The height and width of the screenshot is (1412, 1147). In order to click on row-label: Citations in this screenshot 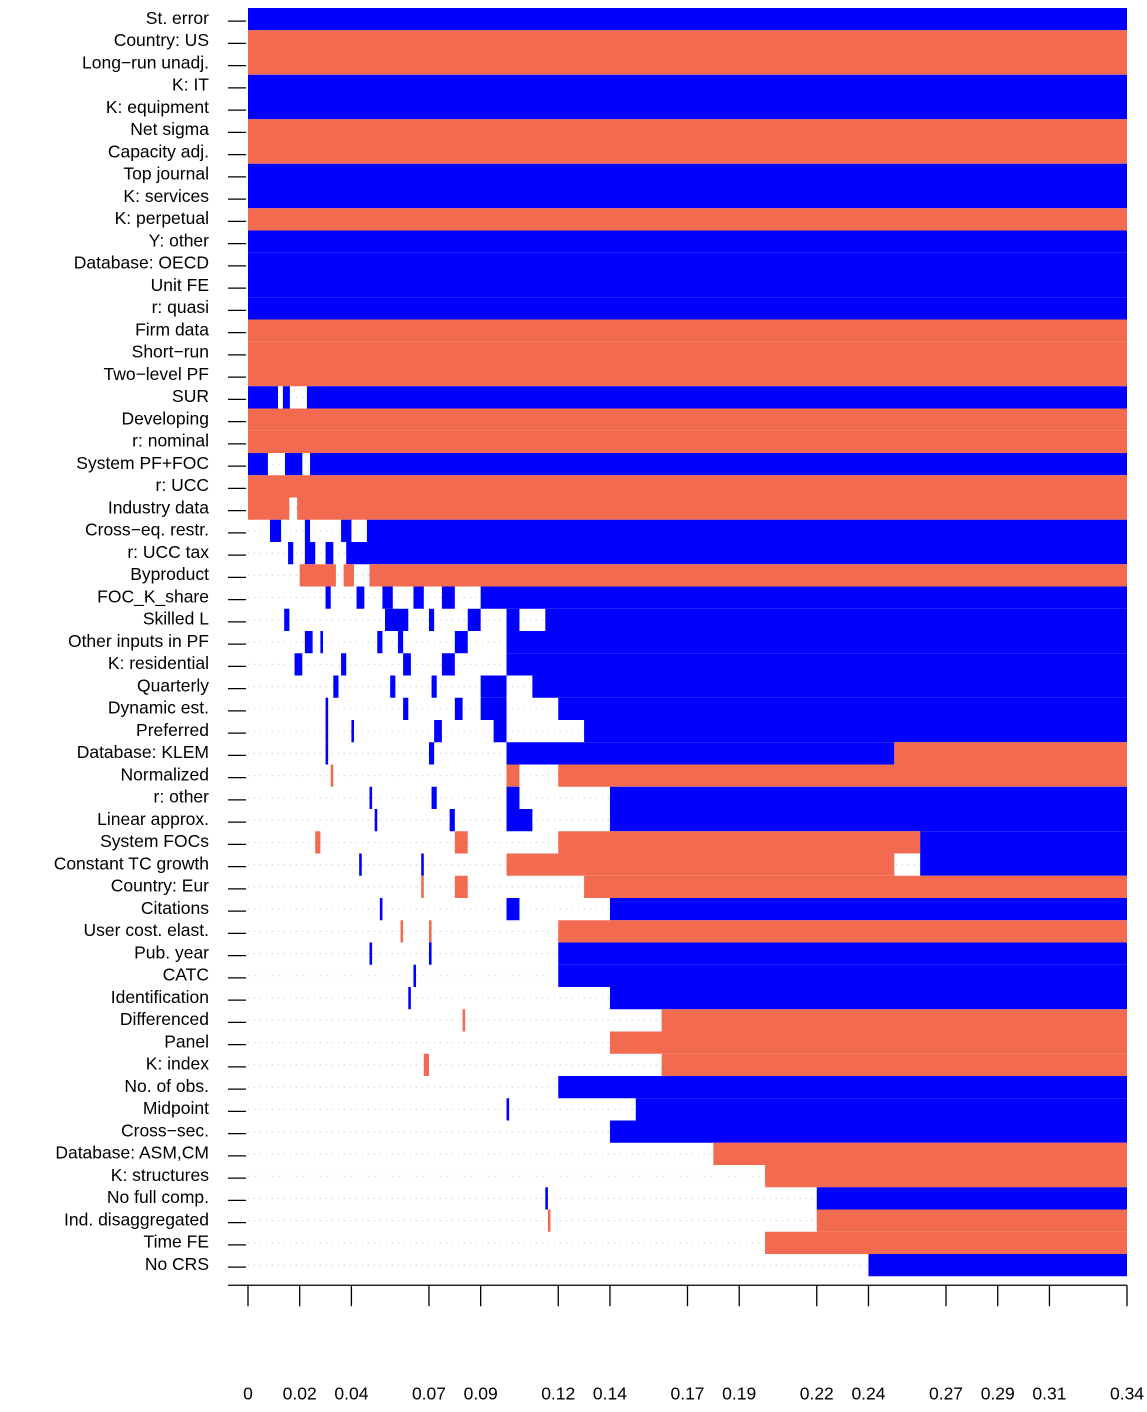, I will do `click(175, 908)`.